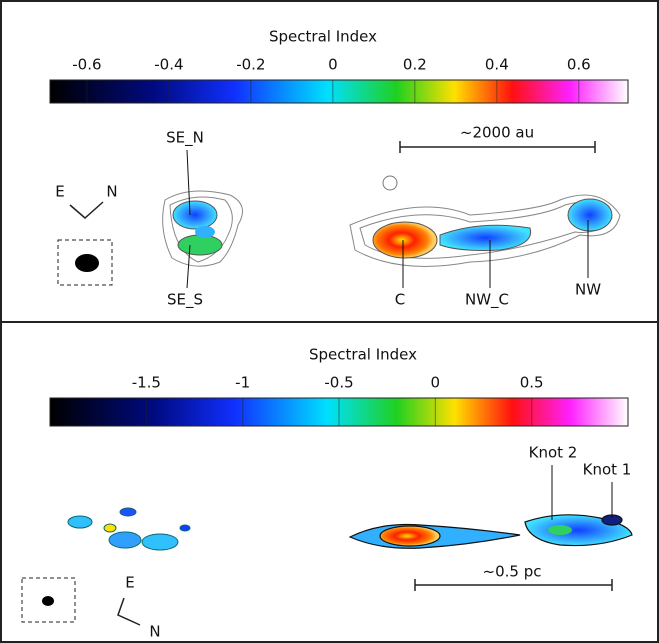 This screenshot has width=659, height=643. I want to click on colorbar-tick-label: 0.6, so click(579, 65).